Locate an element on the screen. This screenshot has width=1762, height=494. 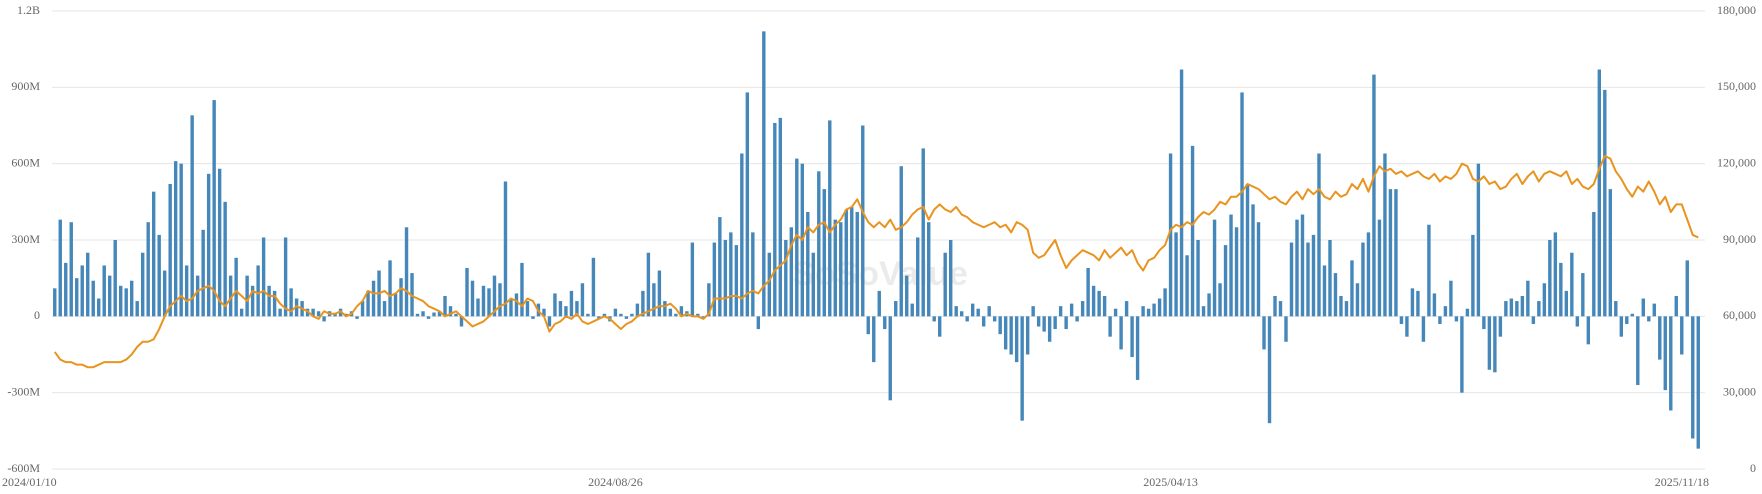
x-tick-label: 2025/11/18 is located at coordinates (1682, 482).